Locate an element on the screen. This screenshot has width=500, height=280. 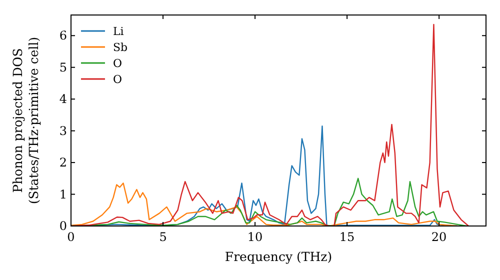
x-tick-label: 5 is located at coordinates (163, 237).